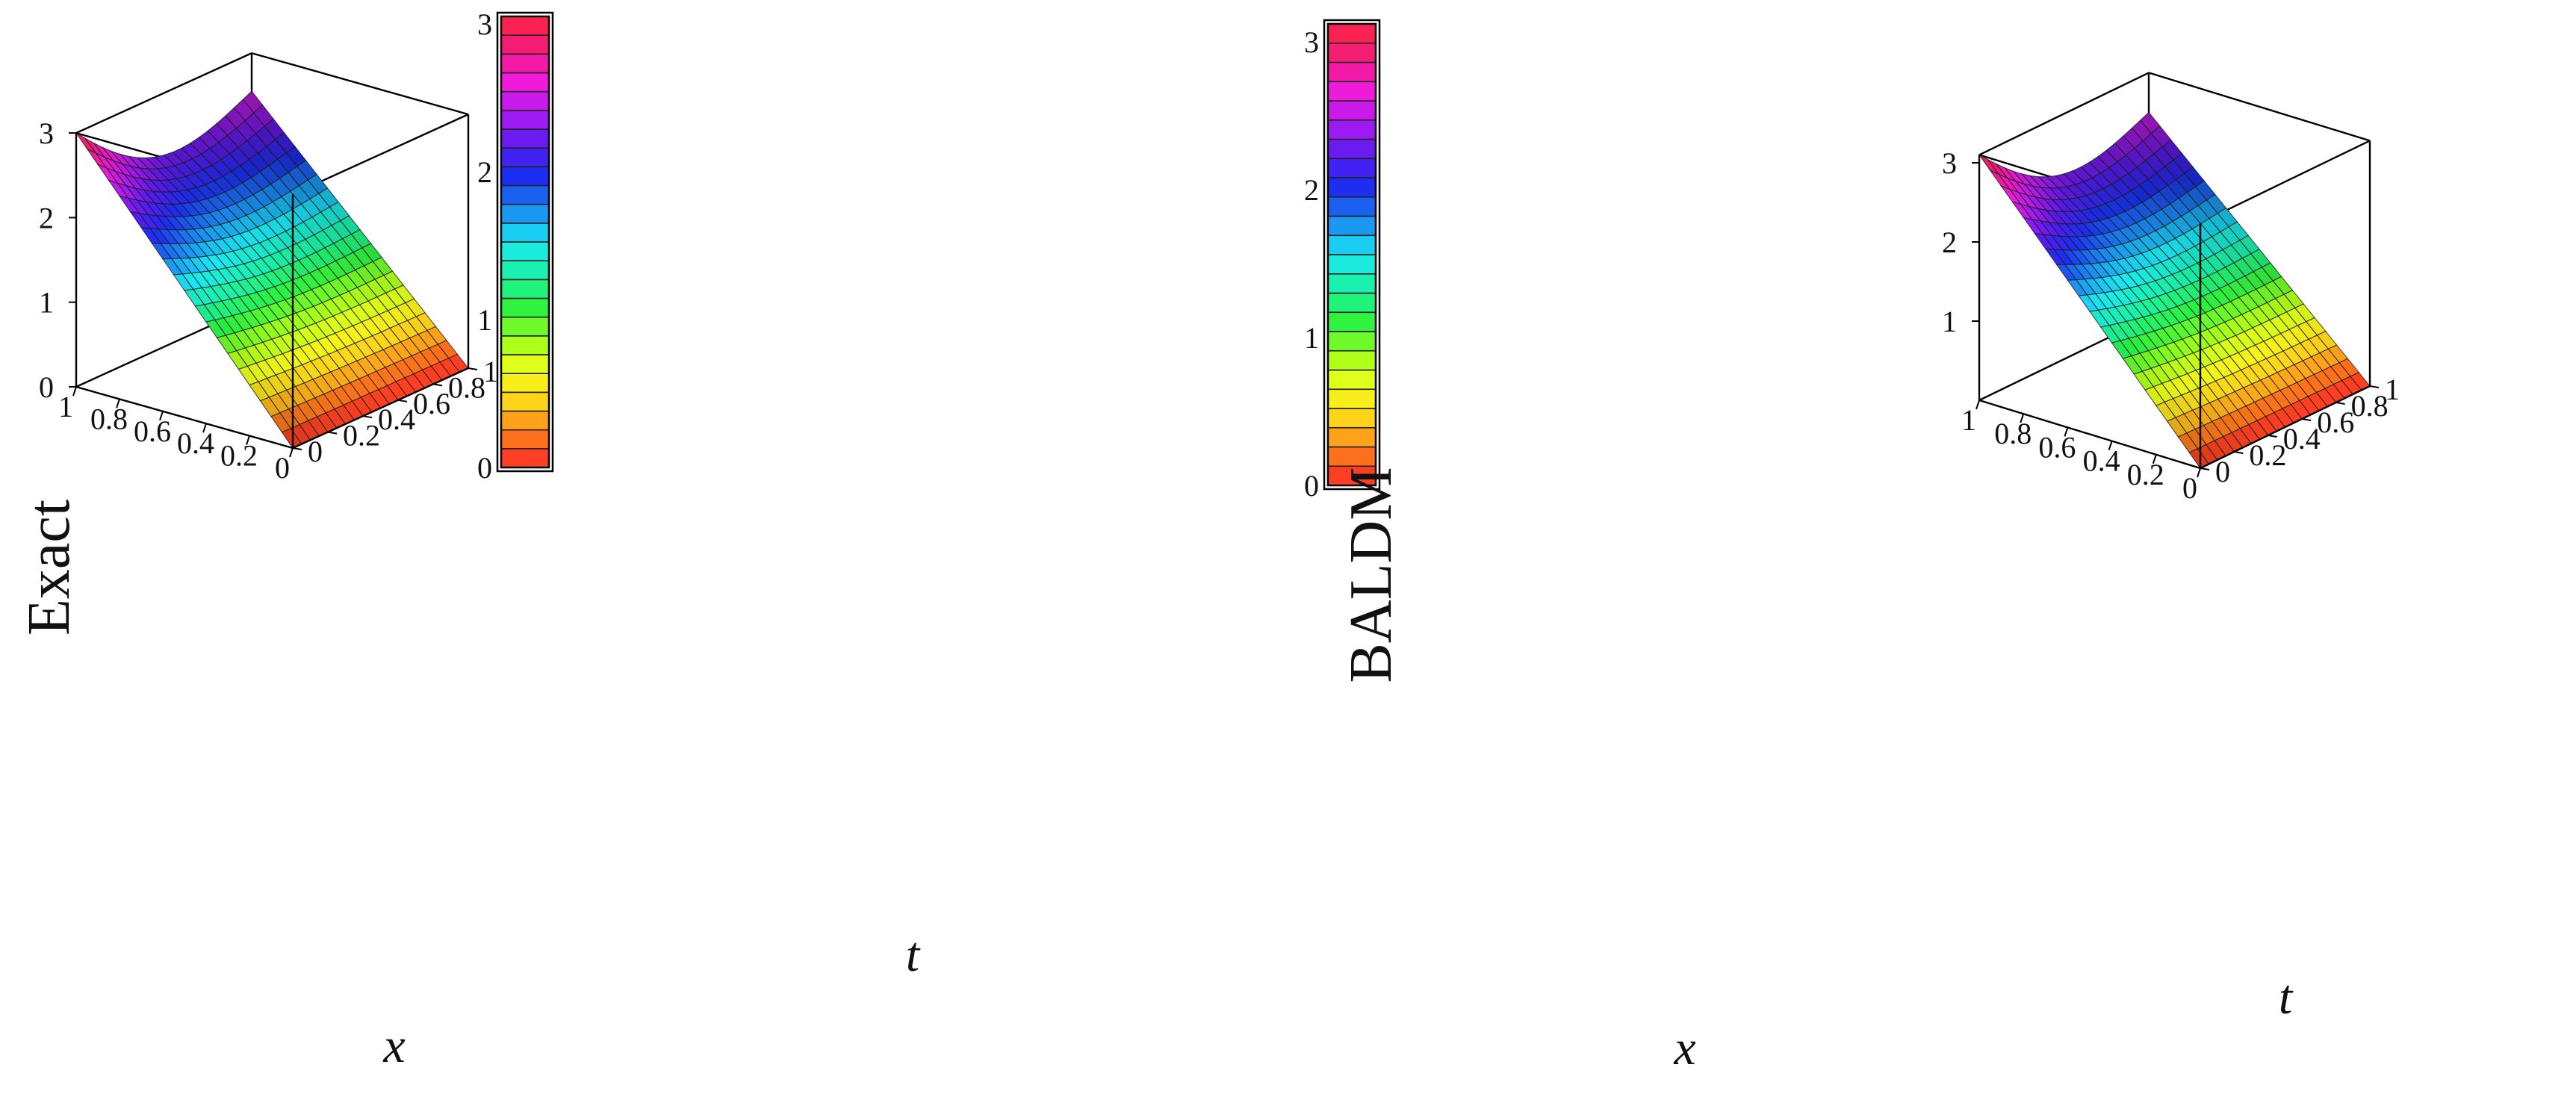 This screenshot has height=1094, width=2576. I want to click on x-tick-label: 0.4, so click(2102, 461).